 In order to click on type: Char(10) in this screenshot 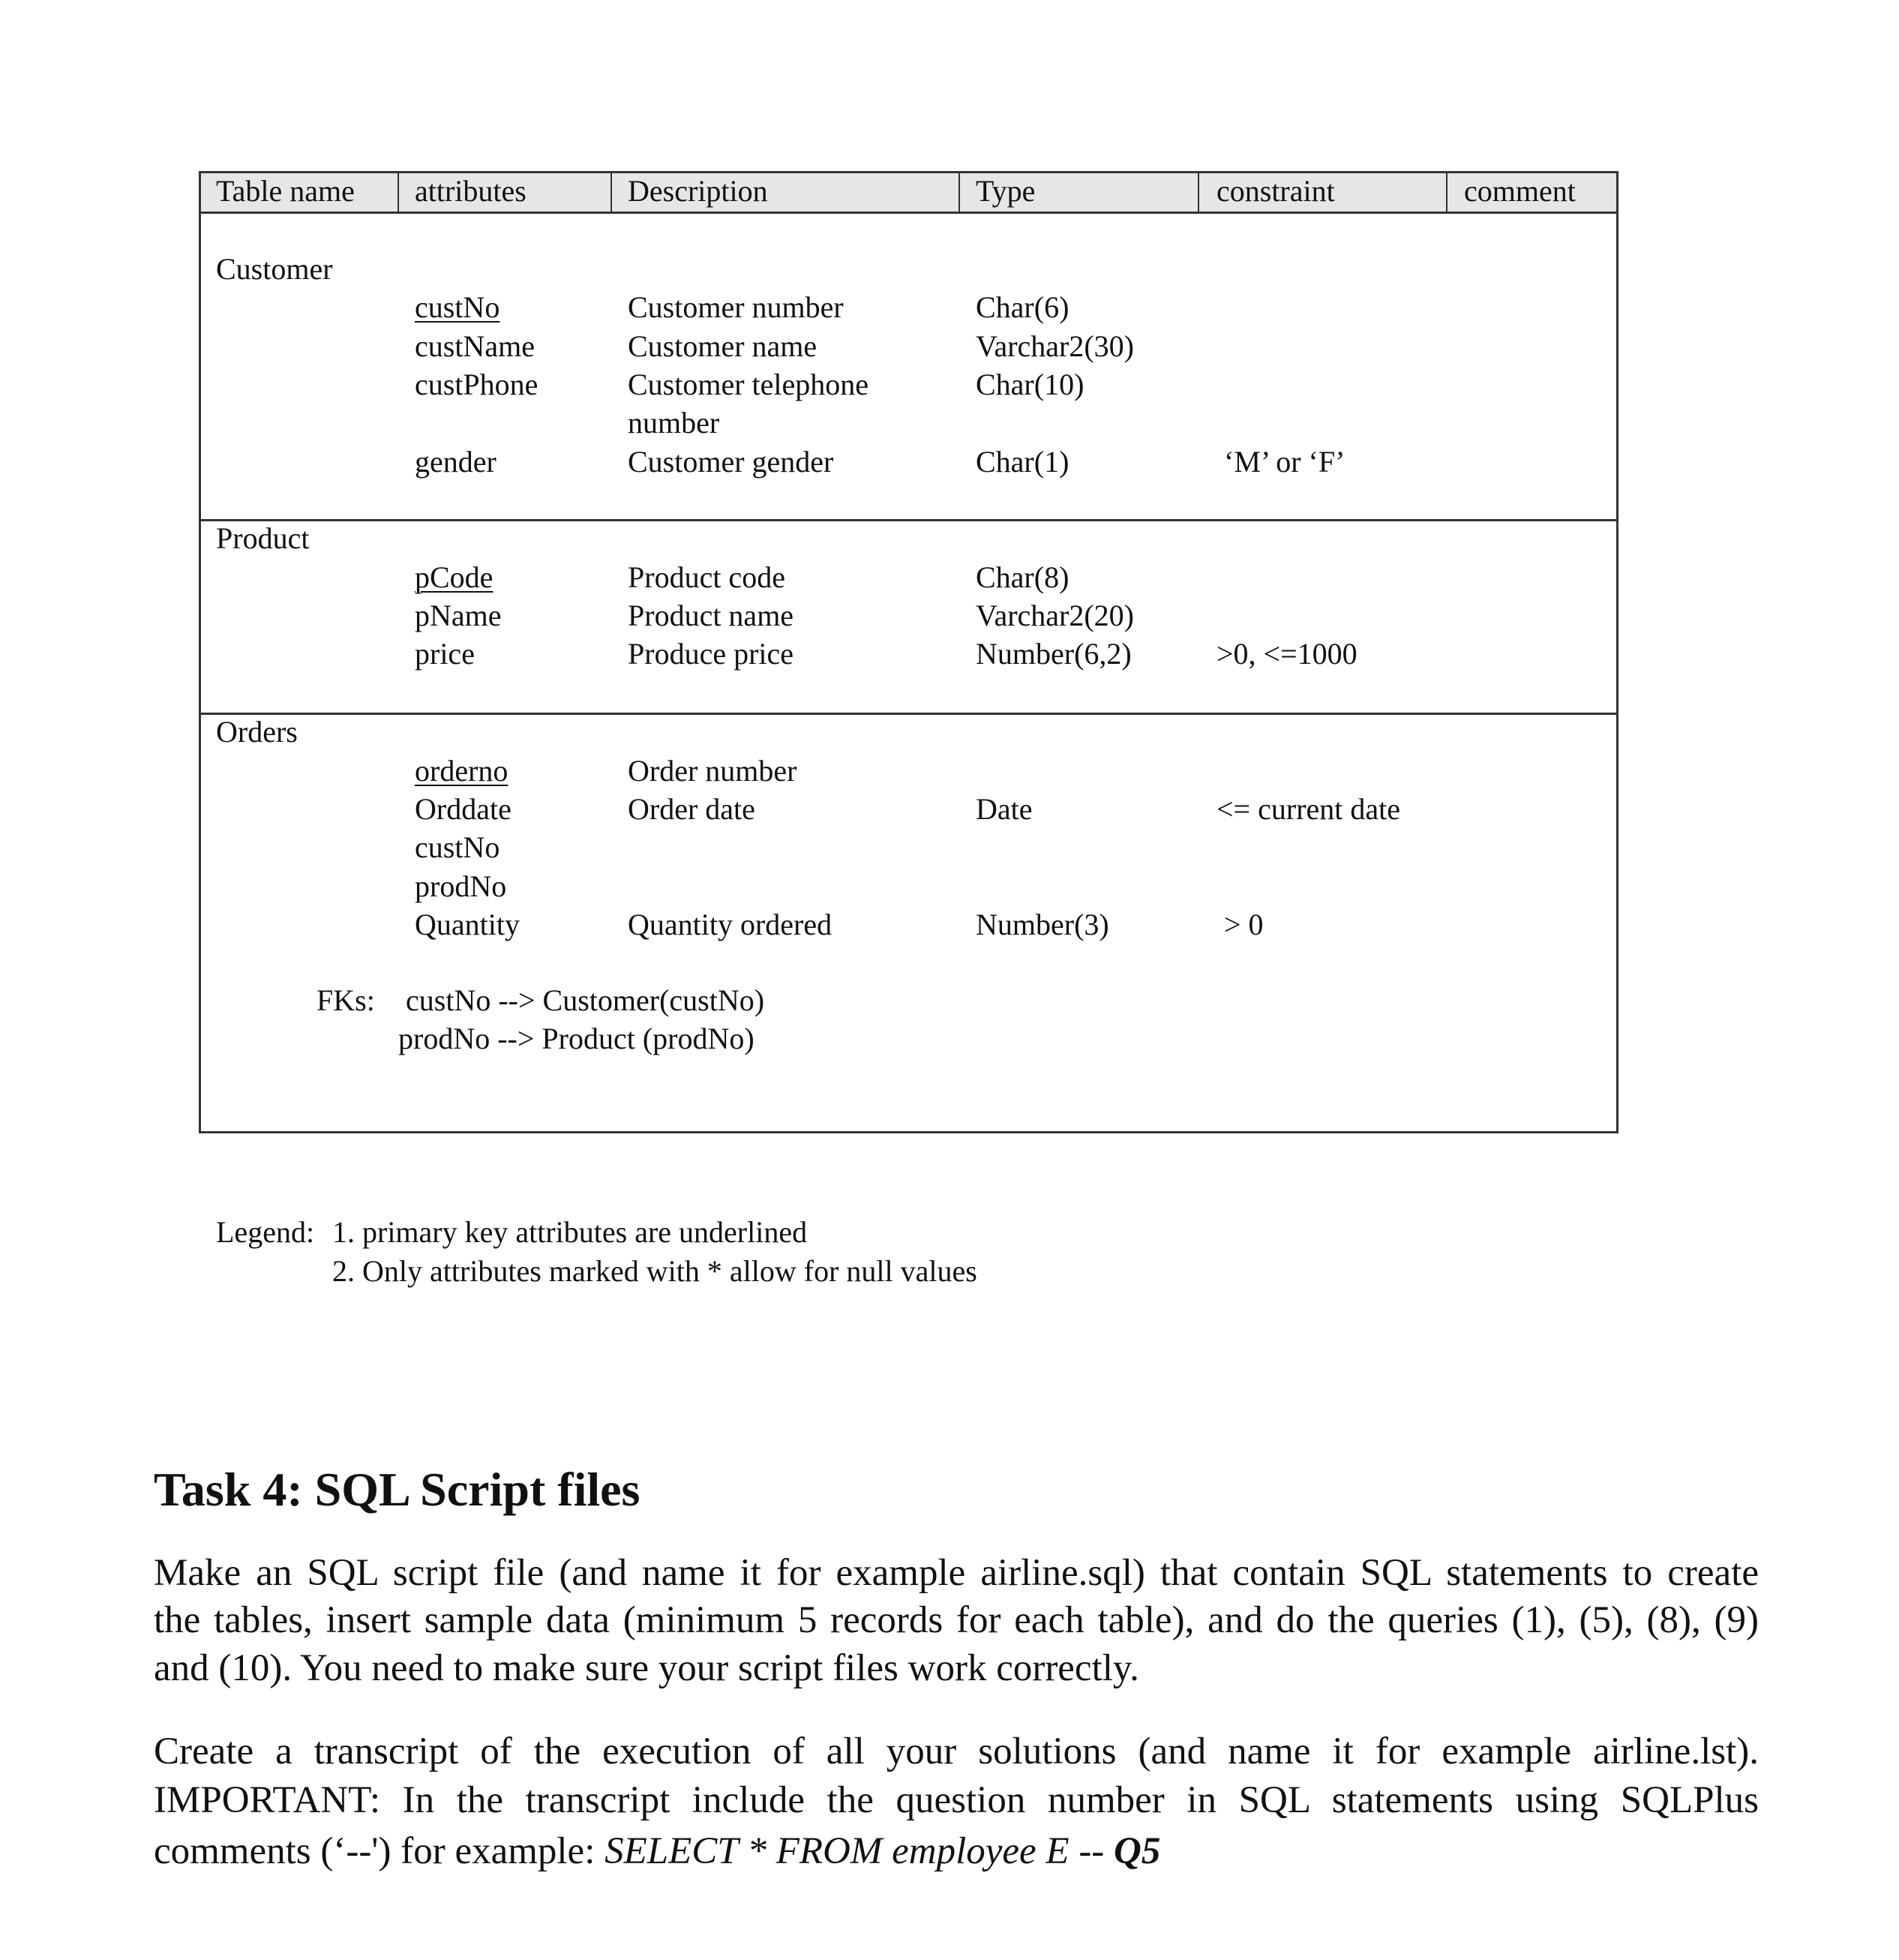, I will do `click(1030, 385)`.